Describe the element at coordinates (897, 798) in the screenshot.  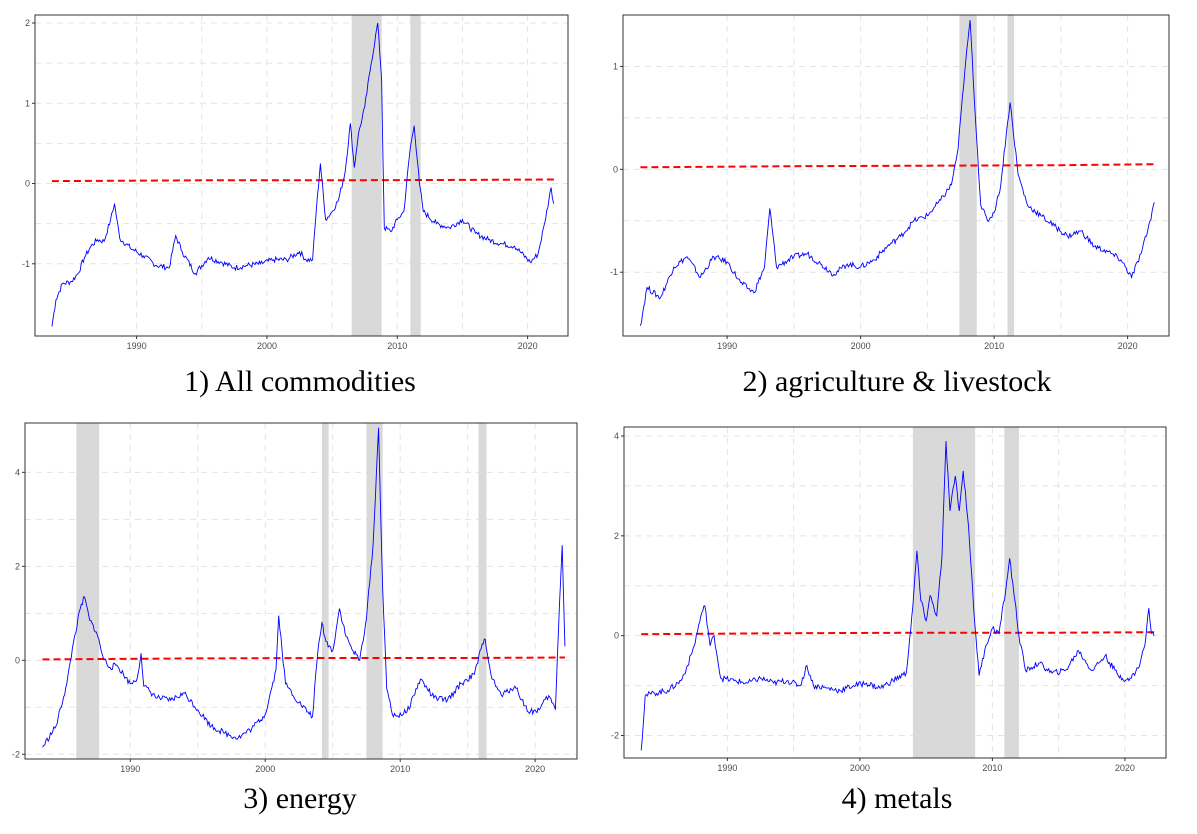
I see `chart-caption-metals: 4) metals` at that location.